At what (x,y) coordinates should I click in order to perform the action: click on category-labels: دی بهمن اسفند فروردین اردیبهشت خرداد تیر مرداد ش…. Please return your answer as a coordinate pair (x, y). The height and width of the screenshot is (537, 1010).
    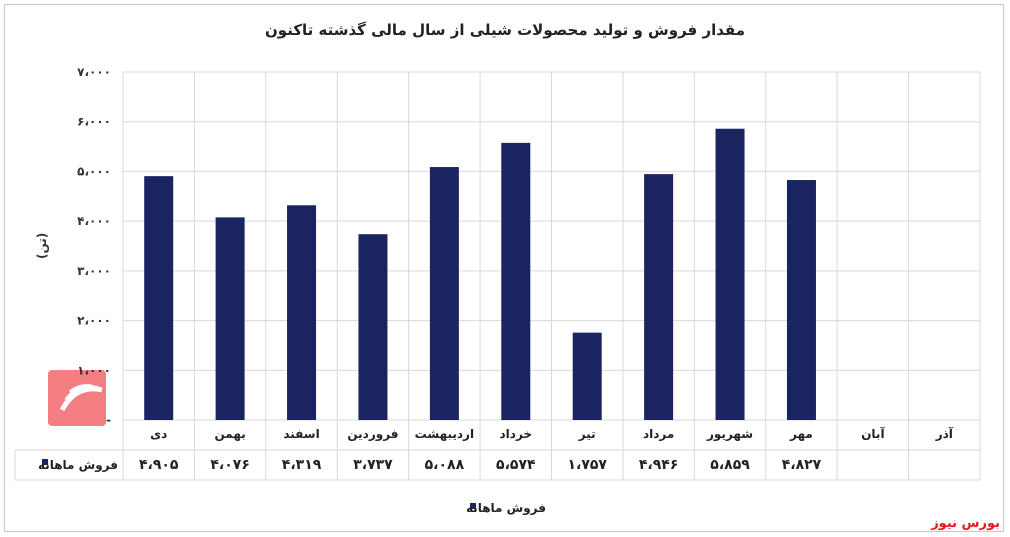
    Looking at the image, I should click on (552, 434).